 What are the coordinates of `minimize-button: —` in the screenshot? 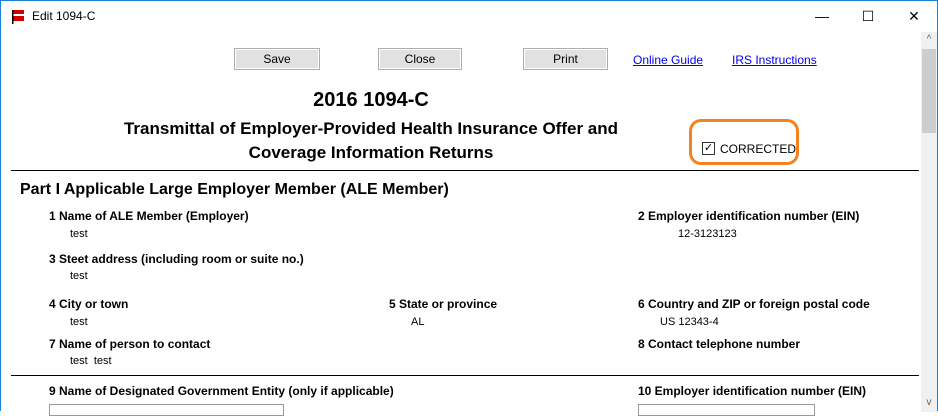 It's located at (822, 16).